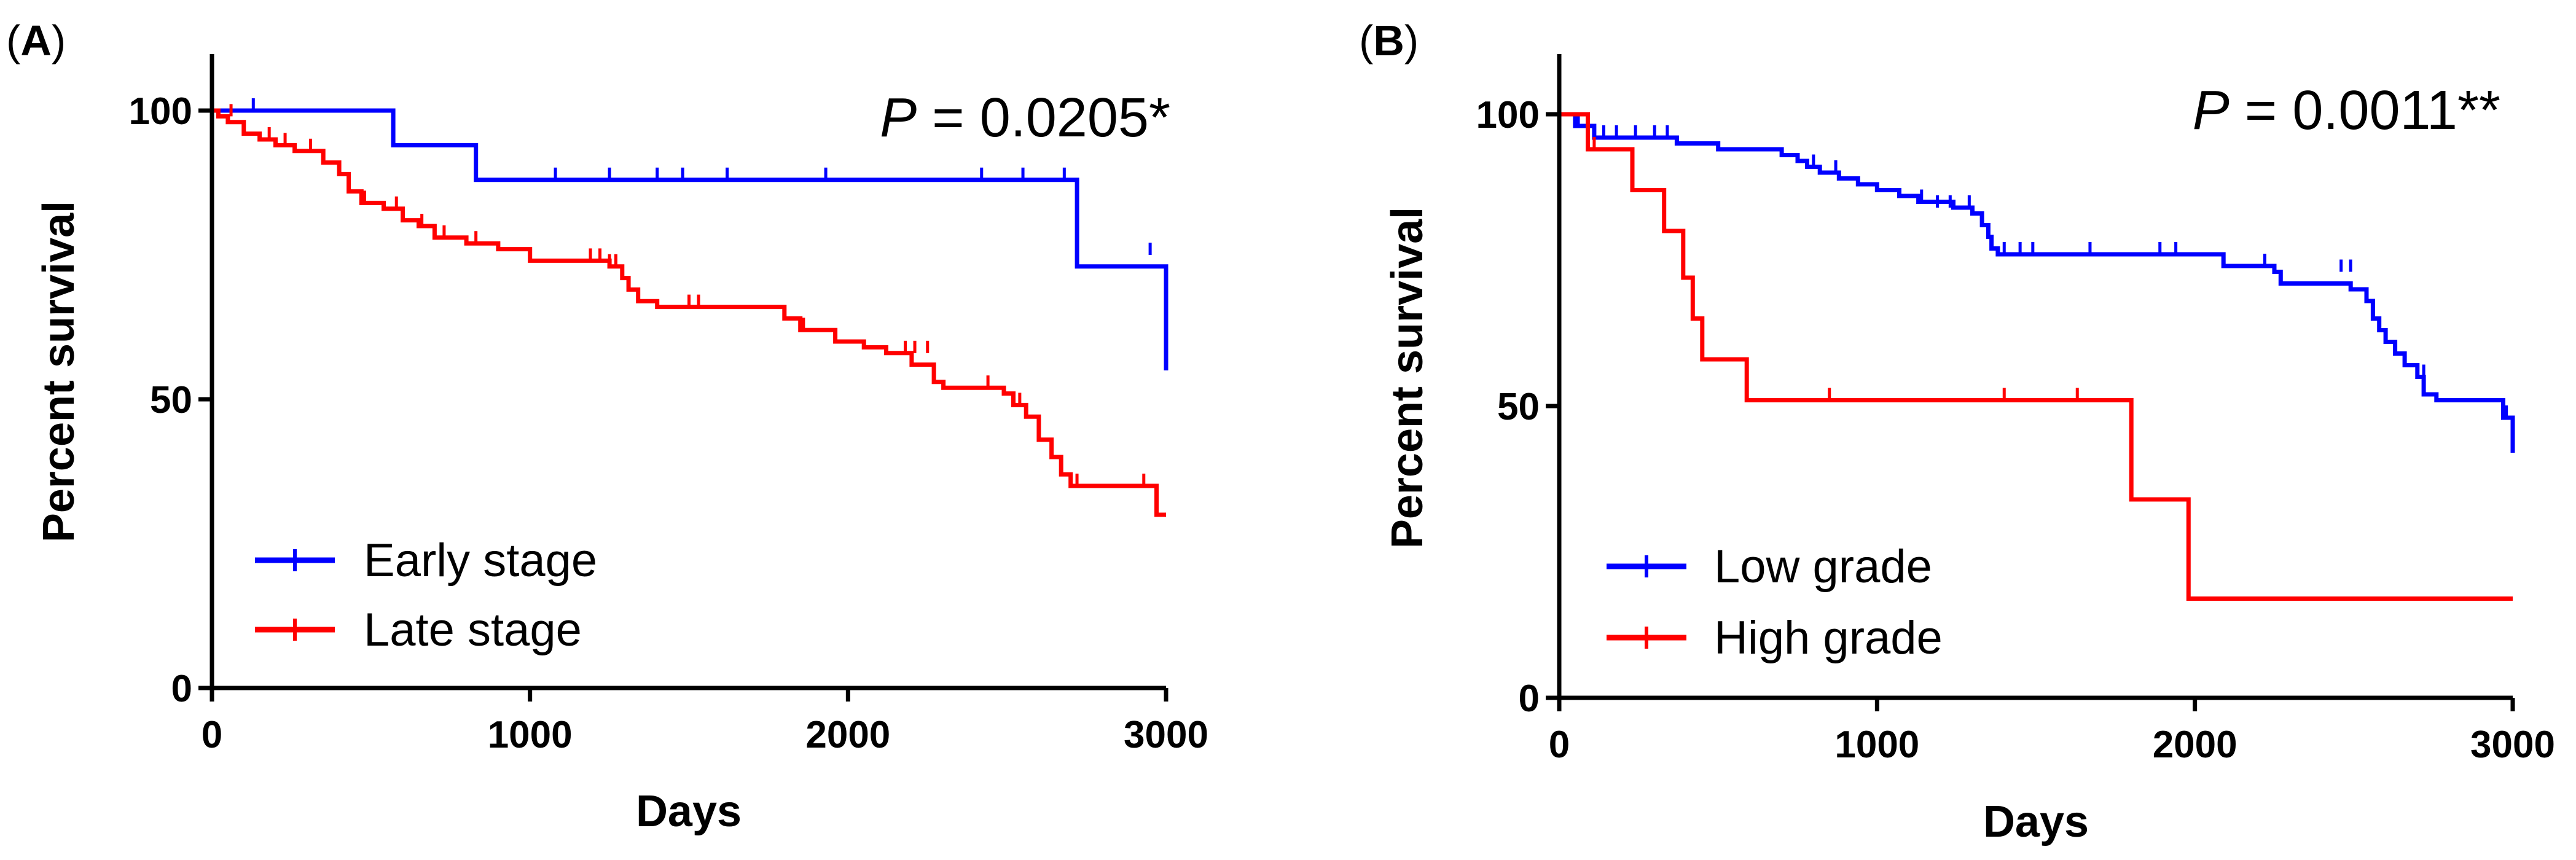 This screenshot has width=2576, height=860. I want to click on legend-entry: Low grade, so click(1769, 567).